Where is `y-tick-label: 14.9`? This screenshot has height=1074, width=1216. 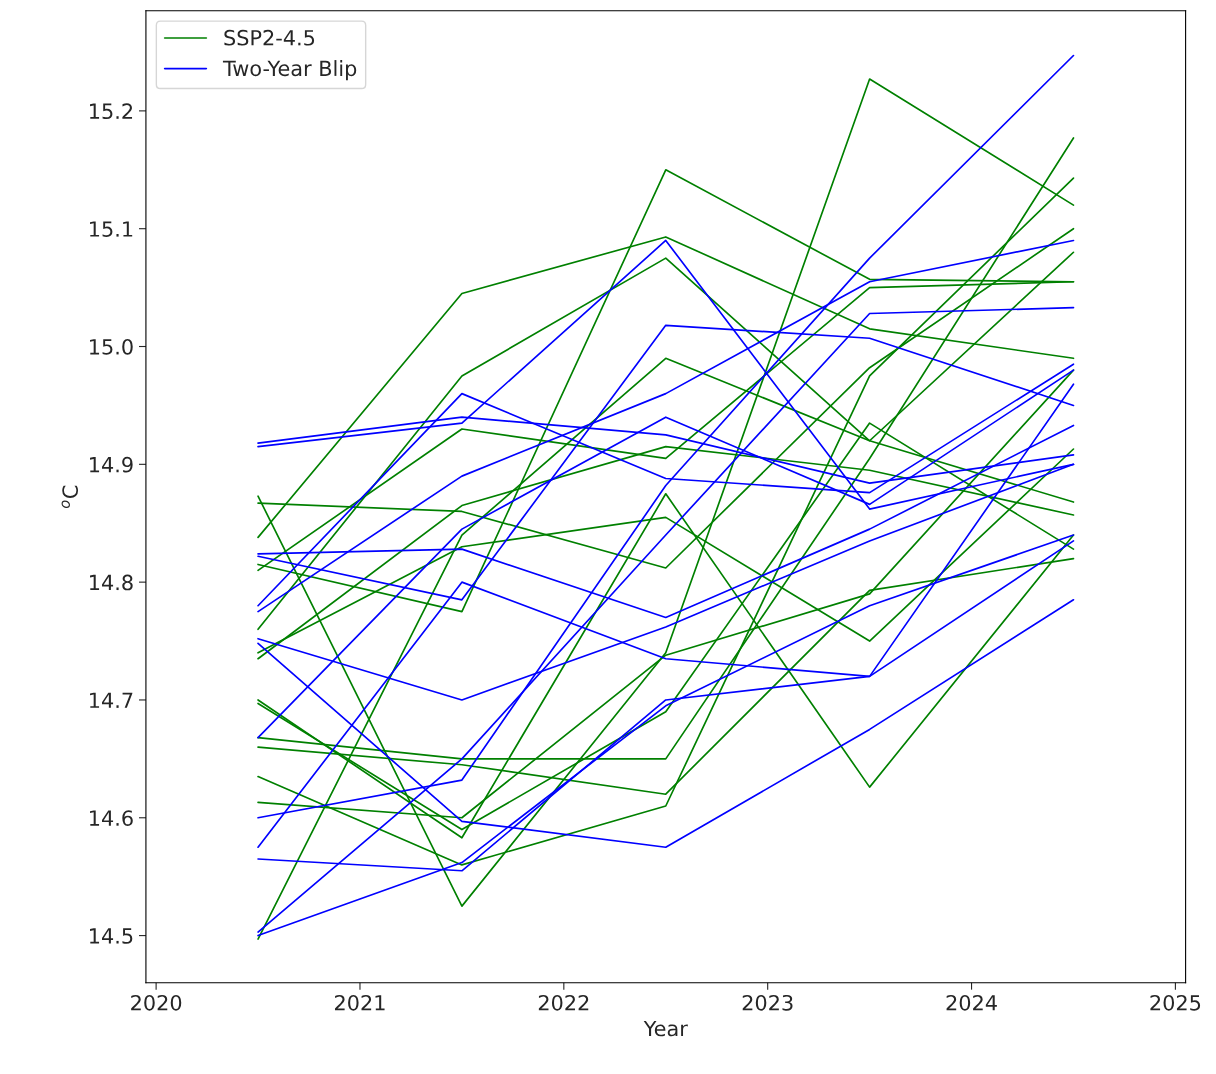 y-tick-label: 14.9 is located at coordinates (111, 464).